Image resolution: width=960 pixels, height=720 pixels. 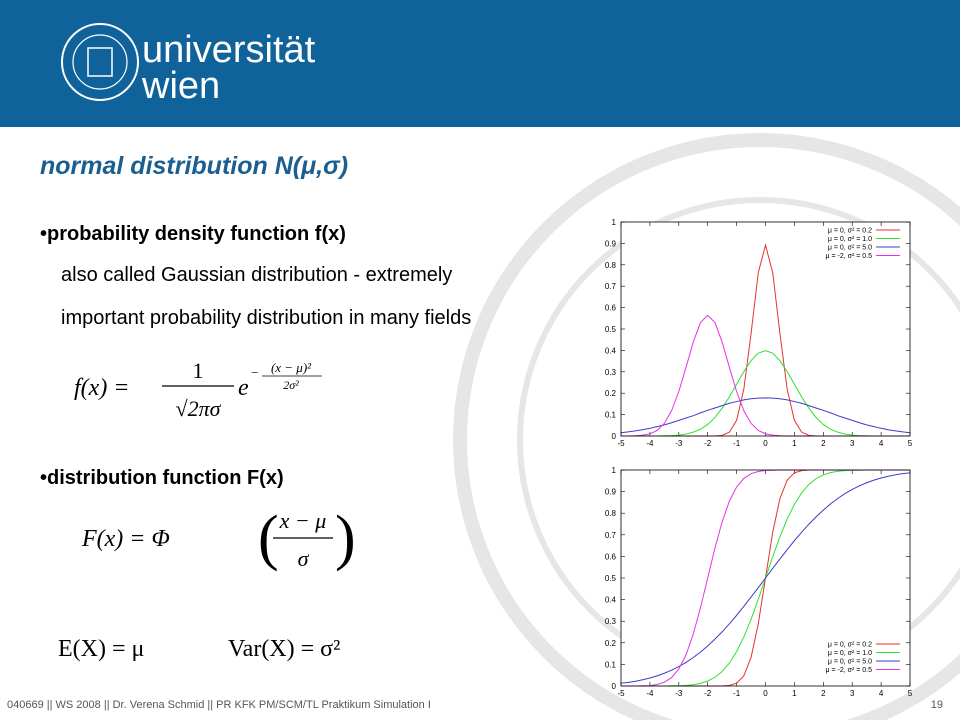 I want to click on bullet: •distribution function F(x), so click(x=162, y=478).